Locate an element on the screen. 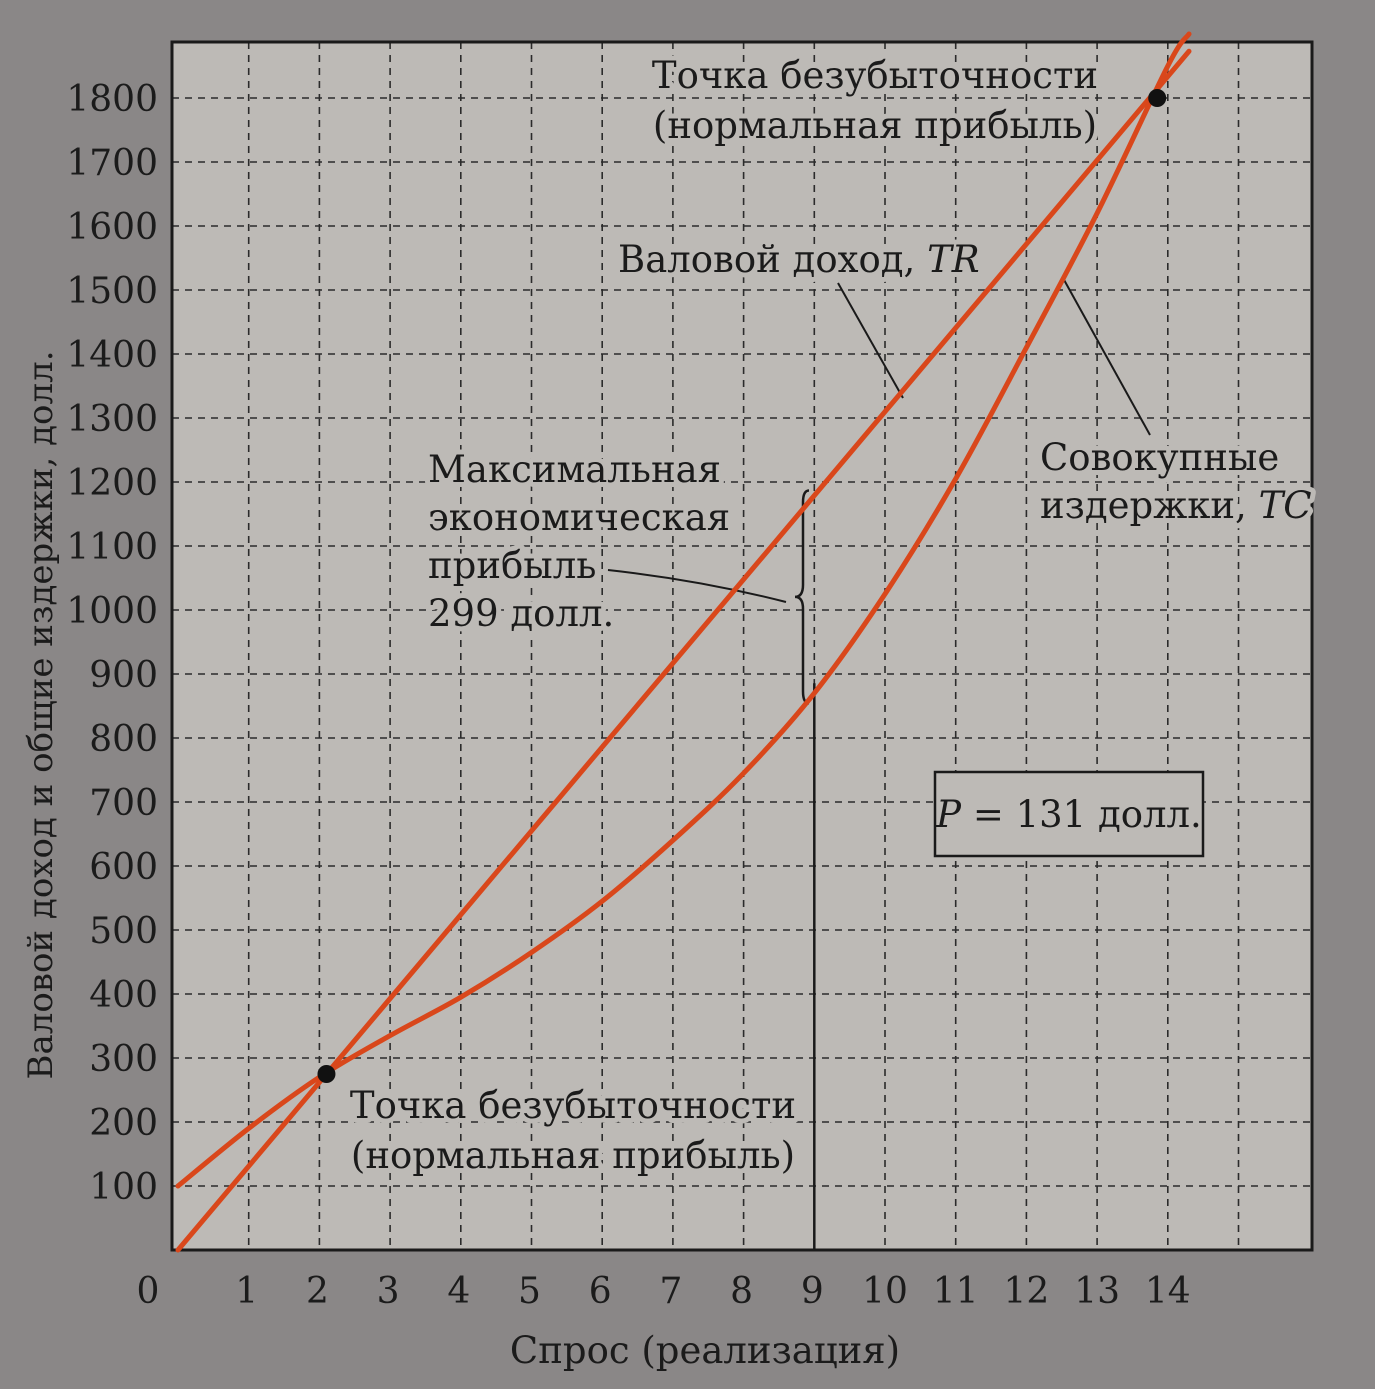 Image resolution: width=1375 pixels, height=1389 pixels. tc-series-label-italic: TC is located at coordinates (1285, 505).